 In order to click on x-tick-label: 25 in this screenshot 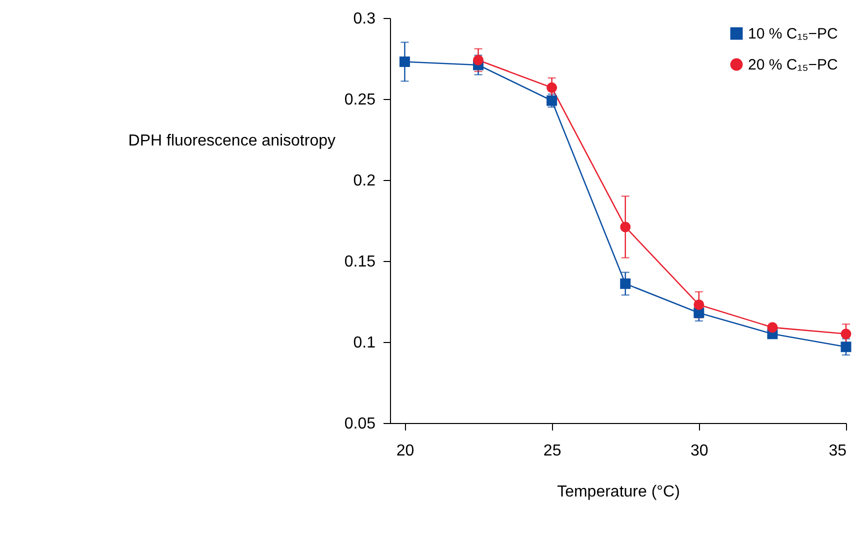, I will do `click(552, 451)`.